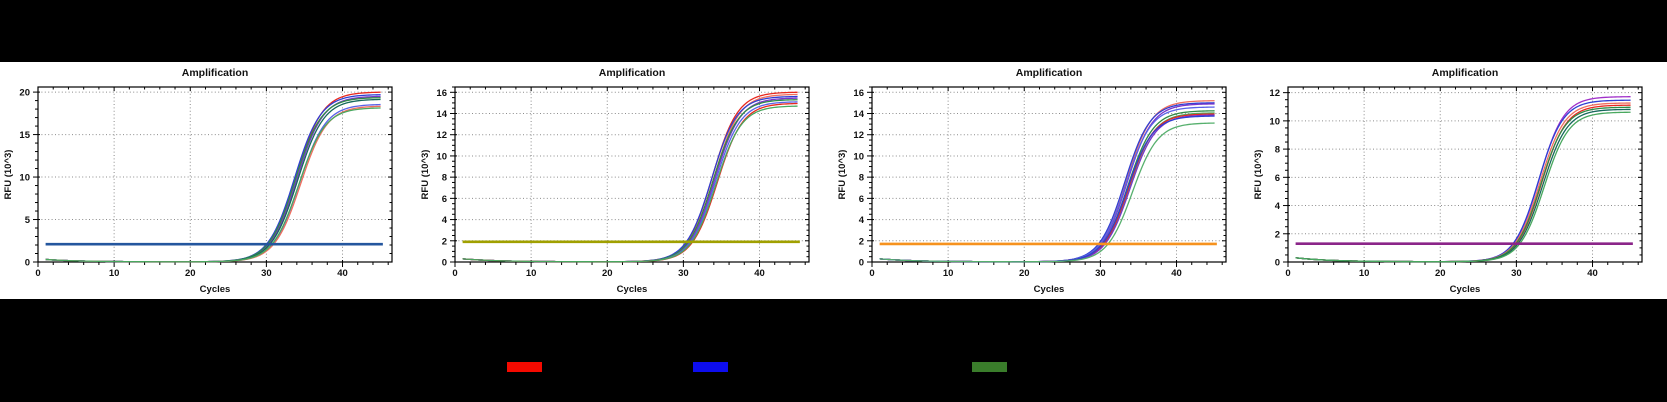  Describe the element at coordinates (24, 93) in the screenshot. I see `y-tick-label: 20` at that location.